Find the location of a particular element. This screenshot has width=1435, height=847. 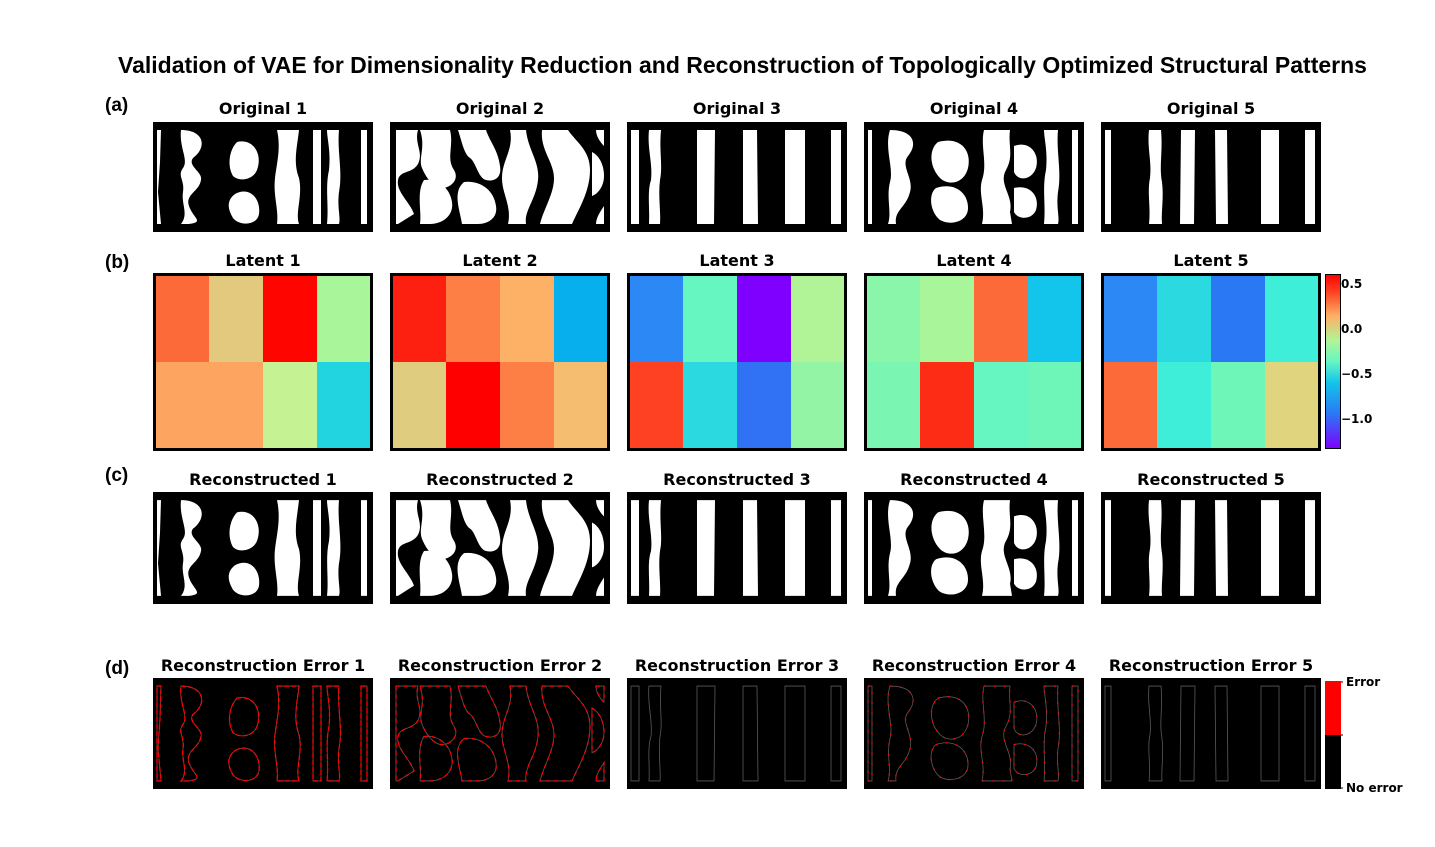

error-colorbar-bottom-label: No error is located at coordinates (1374, 788).